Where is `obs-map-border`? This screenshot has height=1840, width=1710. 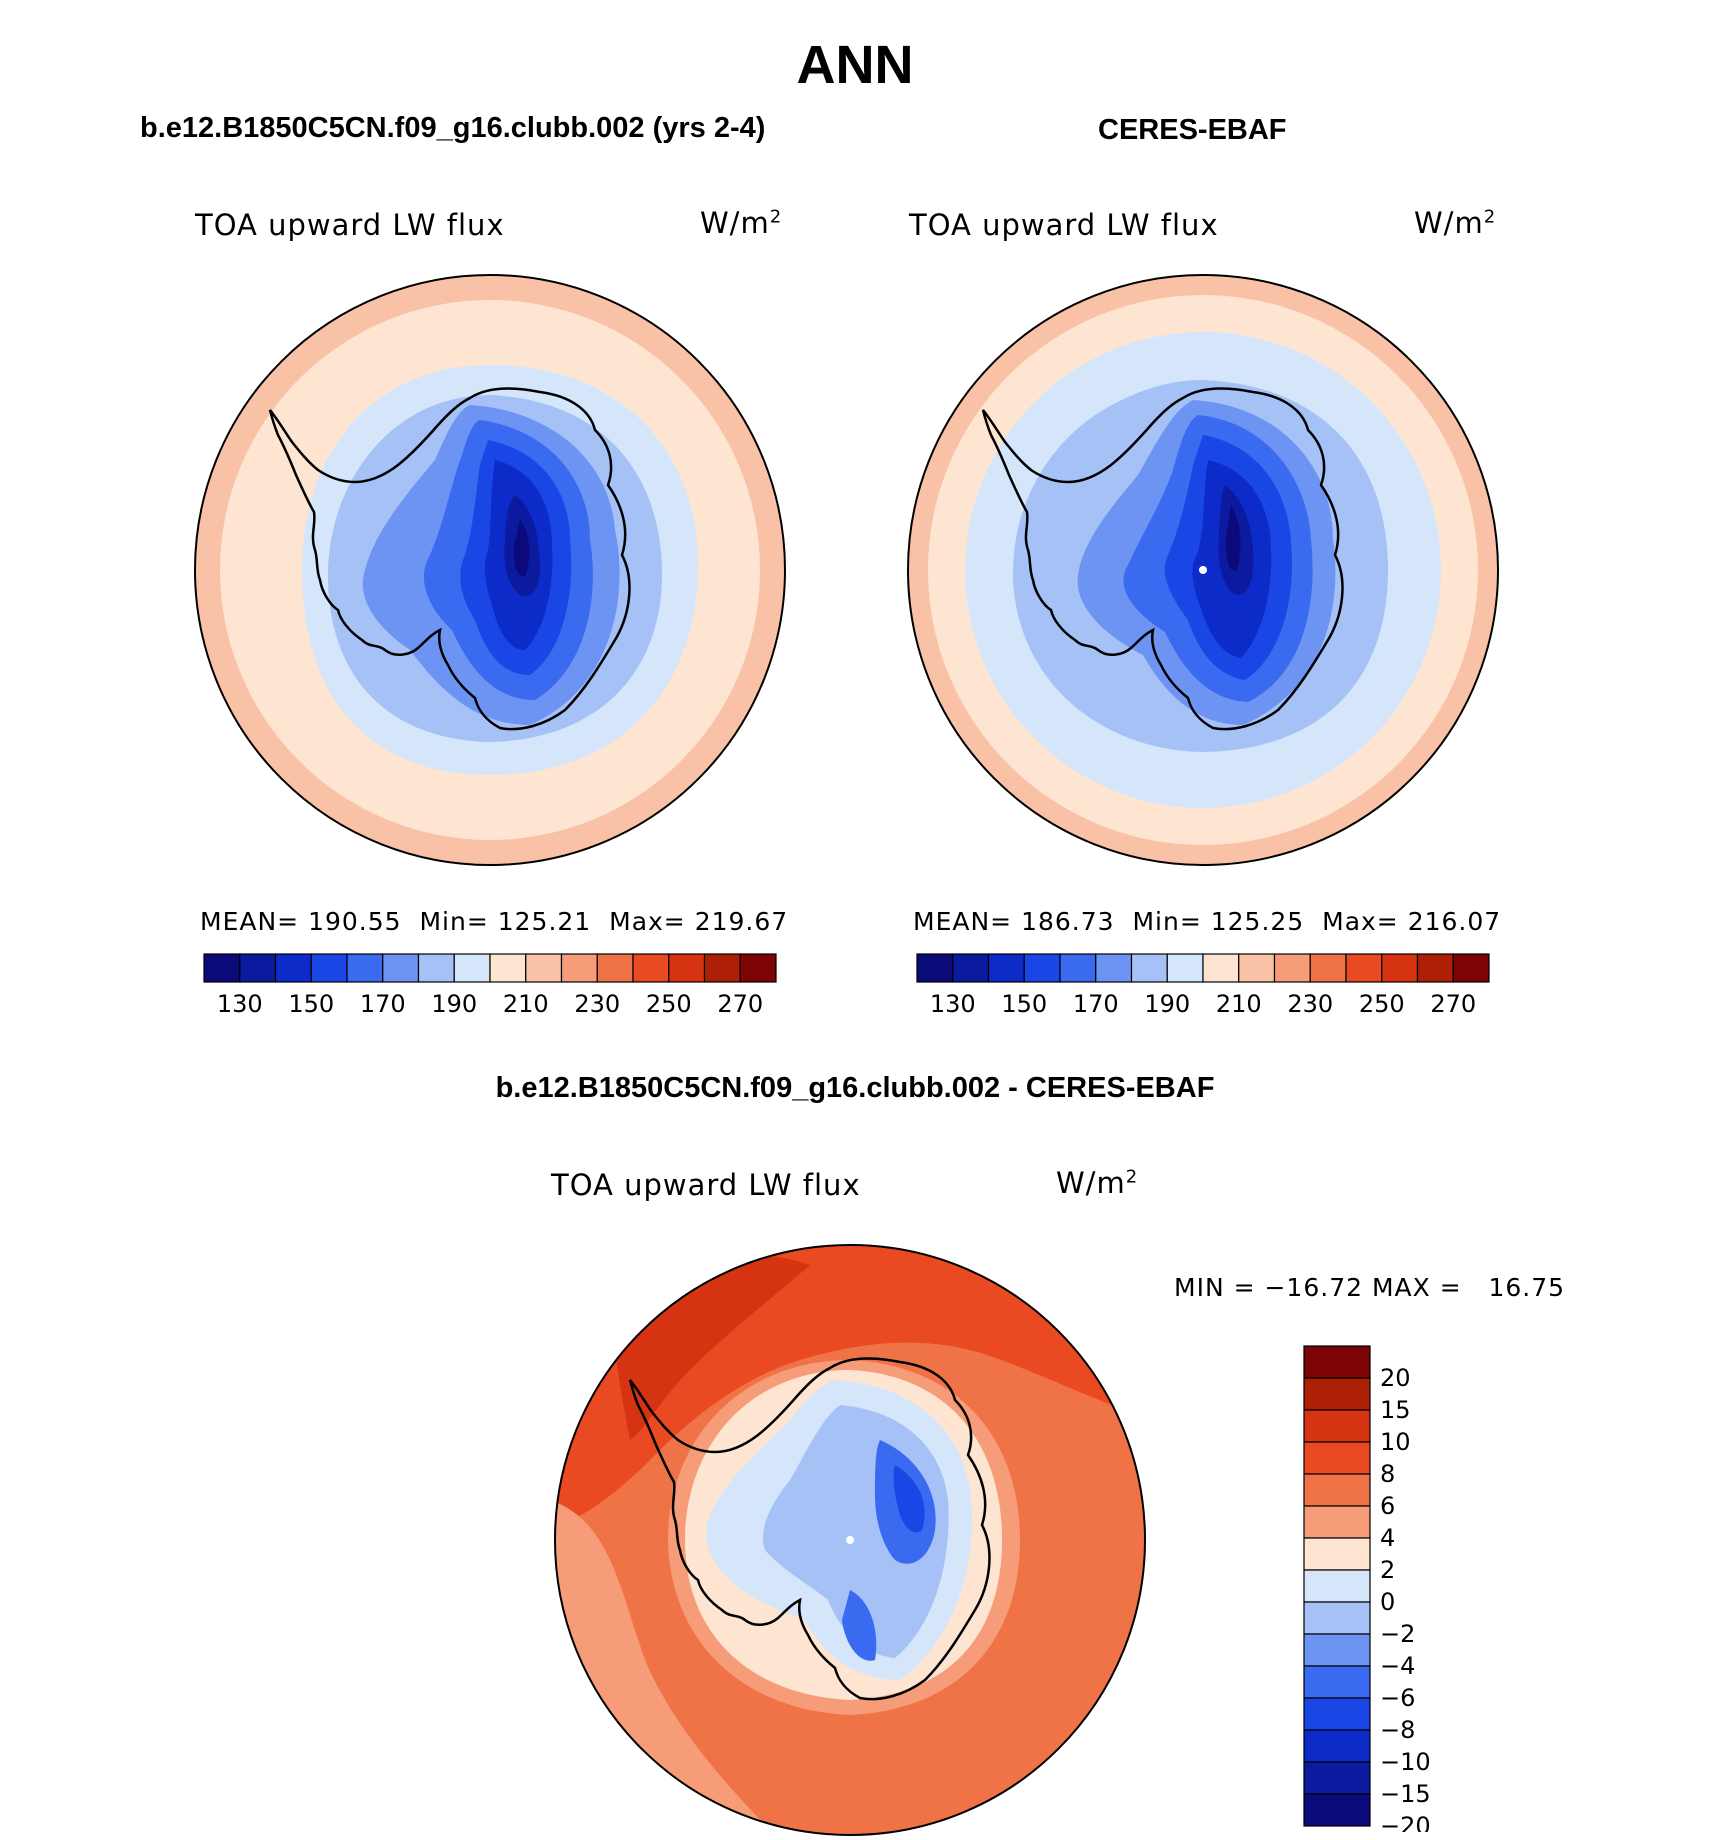
obs-map-border is located at coordinates (1203, 570).